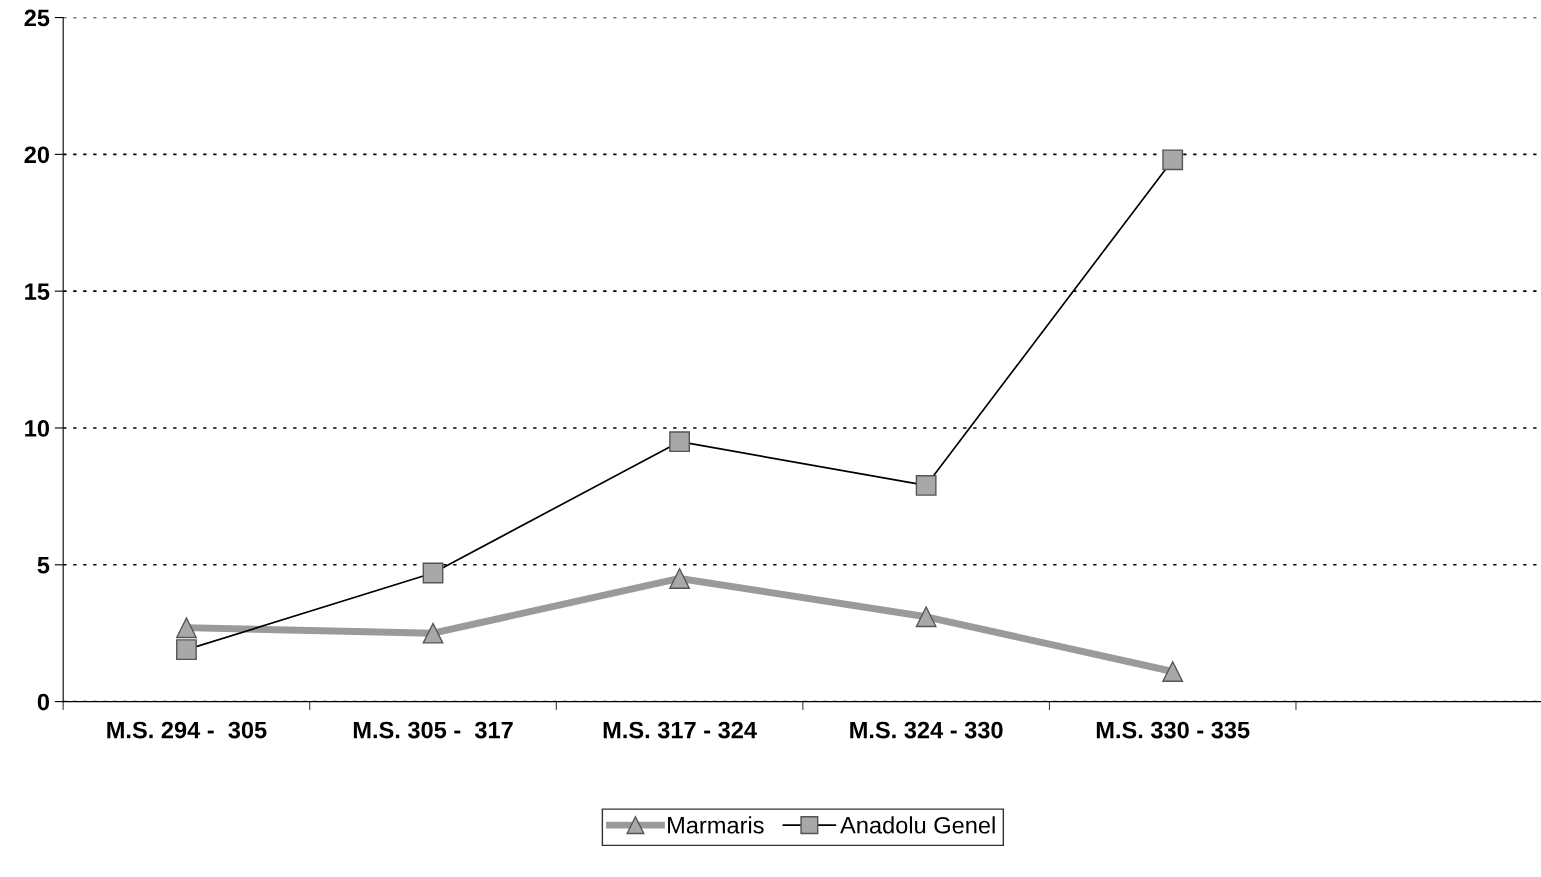 The height and width of the screenshot is (877, 1541). Describe the element at coordinates (187, 730) in the screenshot. I see `x-tick-label: M.S. 294 - 305` at that location.